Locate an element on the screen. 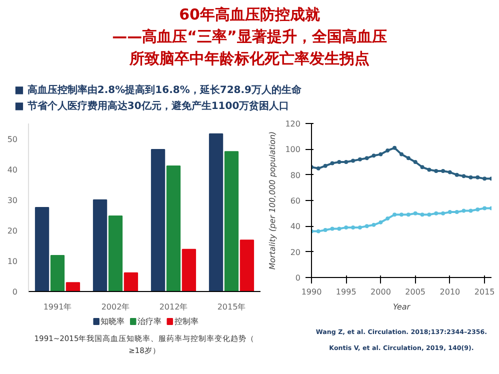  y-tick-label: 10 is located at coordinates (12, 261).